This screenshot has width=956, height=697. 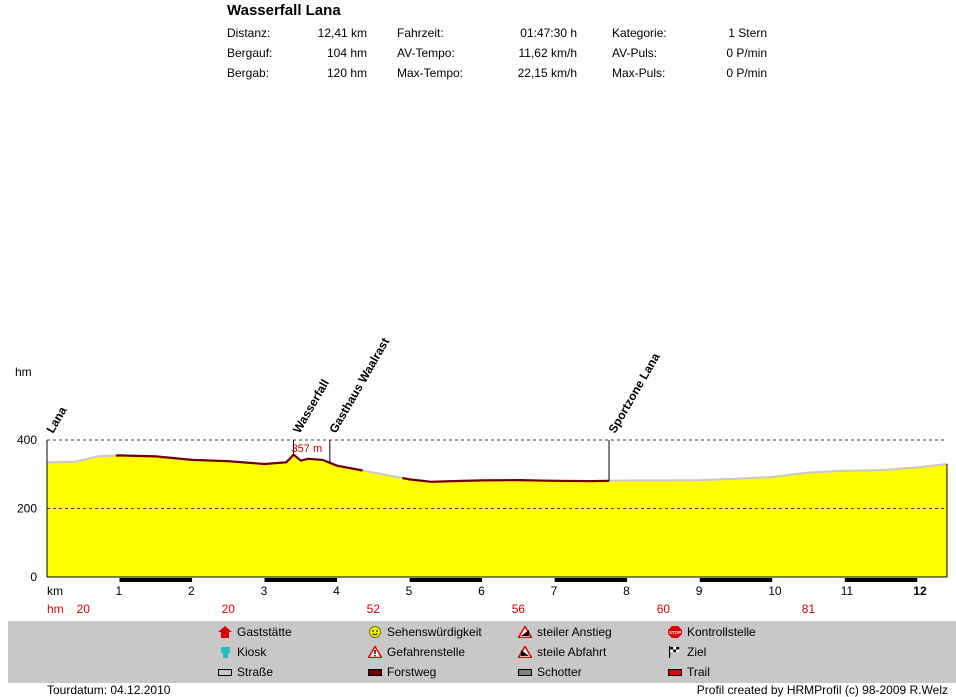 I want to click on stat-label: Kategorie:, so click(x=639, y=33).